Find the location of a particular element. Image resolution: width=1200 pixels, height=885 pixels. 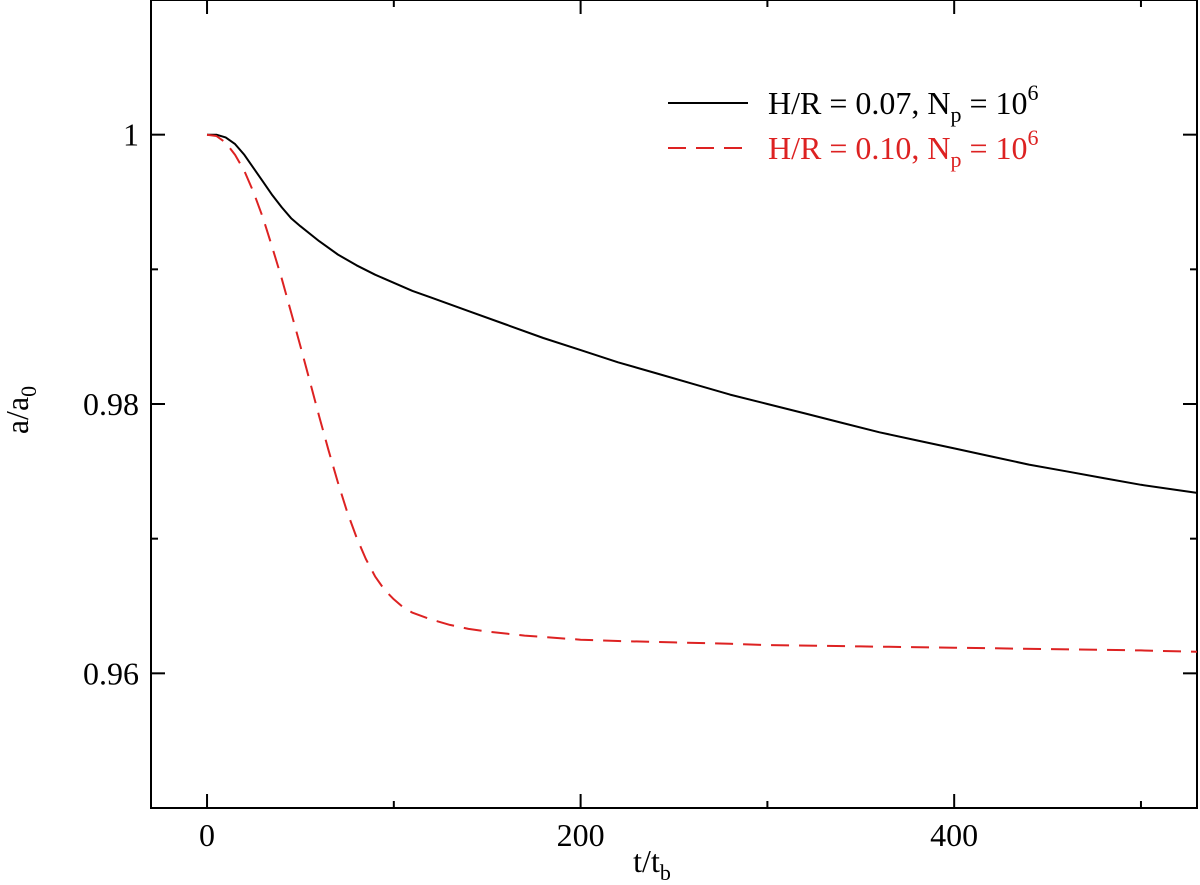

y-axis-label: a/a0 is located at coordinates (20, 410).